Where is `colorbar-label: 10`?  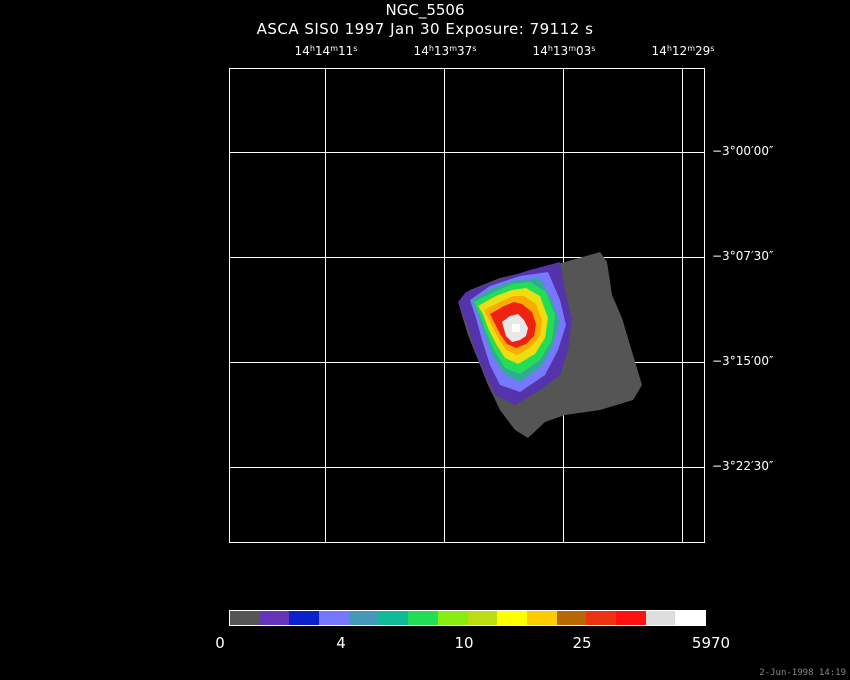
colorbar-label: 10 is located at coordinates (464, 643).